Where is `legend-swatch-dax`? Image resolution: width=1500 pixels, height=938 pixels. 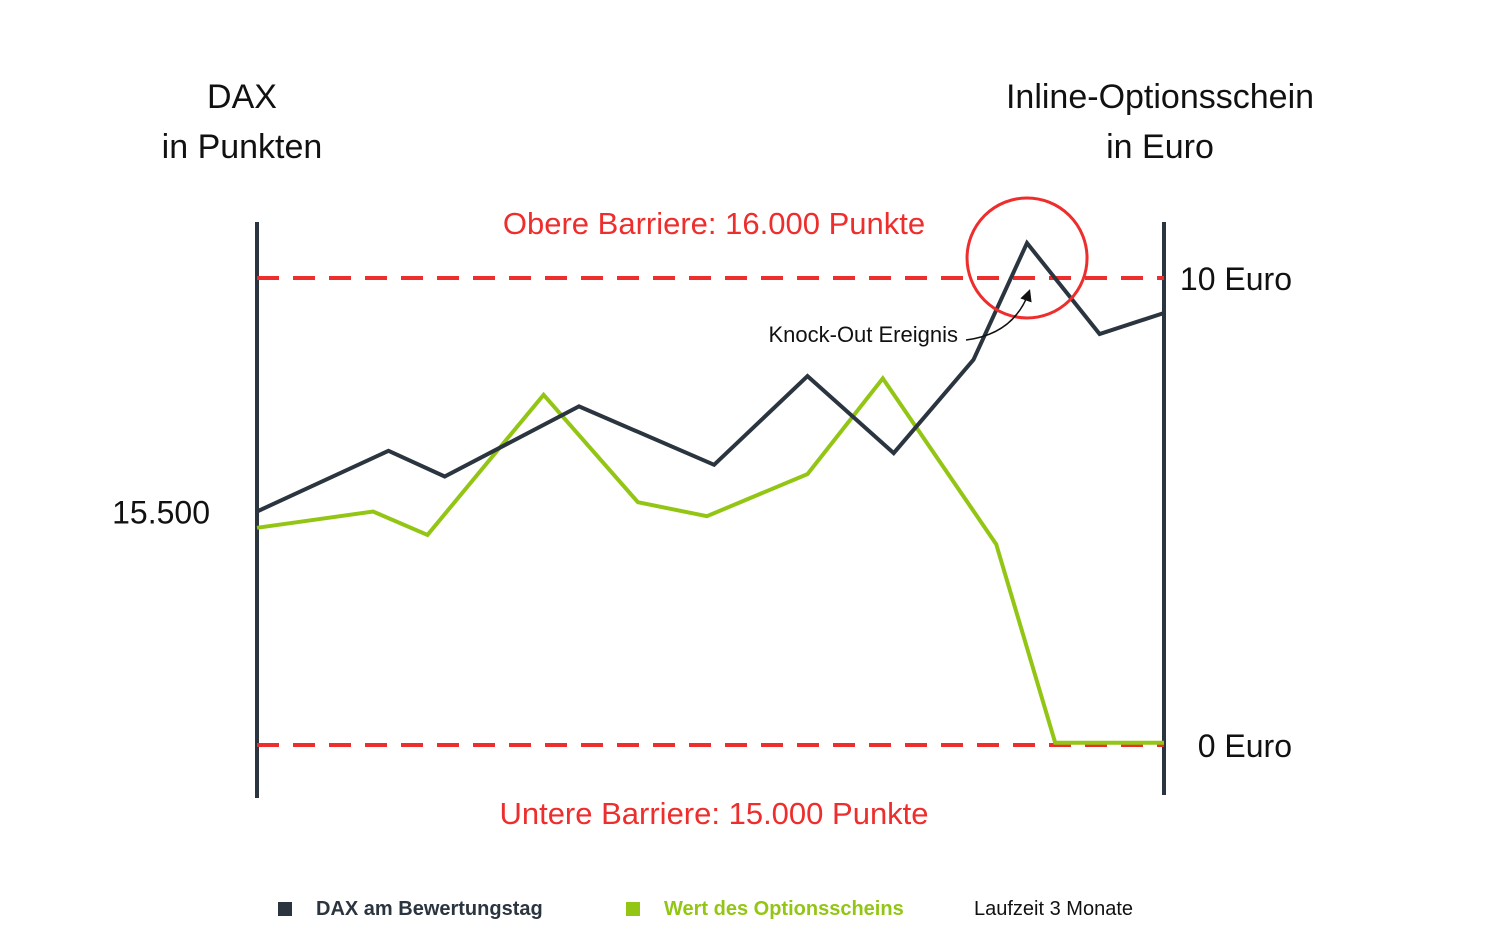 legend-swatch-dax is located at coordinates (285, 909).